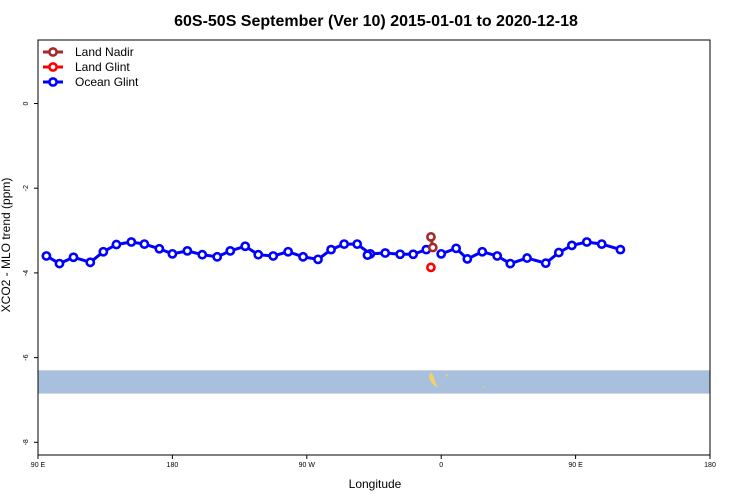 This screenshot has height=500, width=750. What do you see at coordinates (431, 267) in the screenshot?
I see `land-glint-point` at bounding box center [431, 267].